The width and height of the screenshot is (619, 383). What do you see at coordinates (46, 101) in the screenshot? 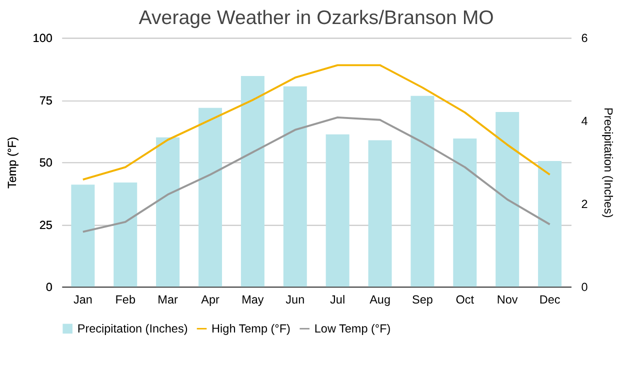
I see `y-tick-label: 75` at bounding box center [46, 101].